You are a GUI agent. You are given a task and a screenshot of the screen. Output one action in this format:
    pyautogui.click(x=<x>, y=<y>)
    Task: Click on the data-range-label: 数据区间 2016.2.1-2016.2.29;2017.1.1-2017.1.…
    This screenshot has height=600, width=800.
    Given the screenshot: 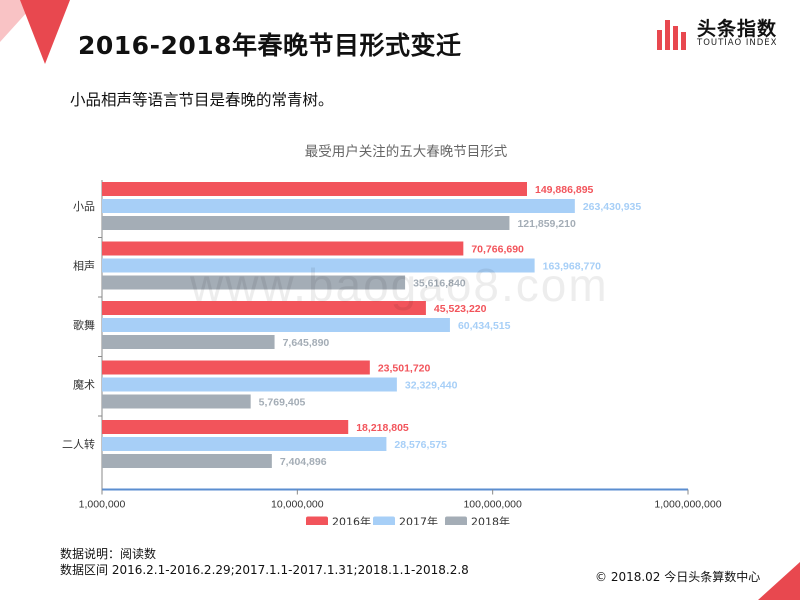 What is the action you would take?
    pyautogui.click(x=264, y=570)
    